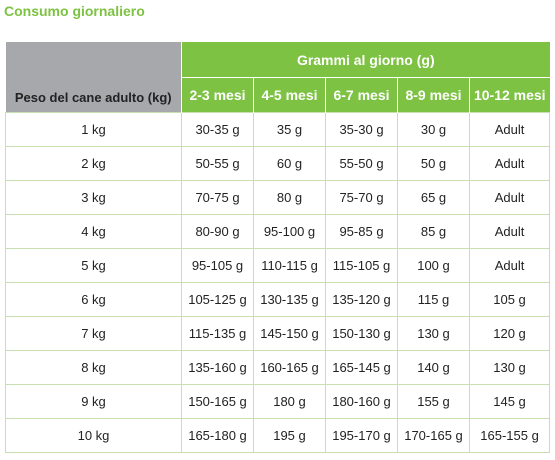  Describe the element at coordinates (361, 333) in the screenshot. I see `amount-cell: 150-130 g` at that location.